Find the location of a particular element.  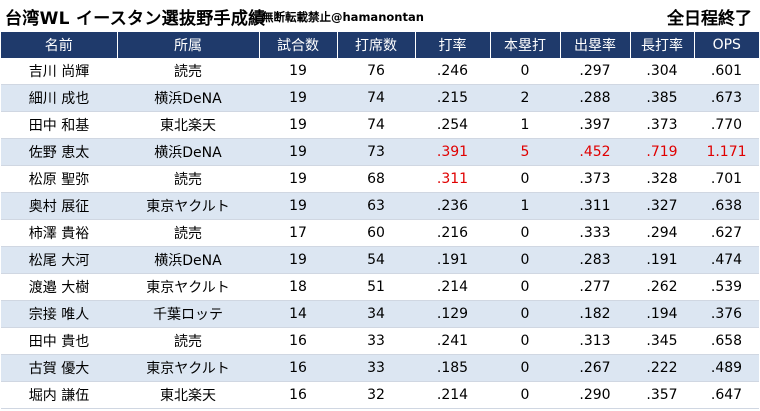

ops-cell: .489 is located at coordinates (726, 368).